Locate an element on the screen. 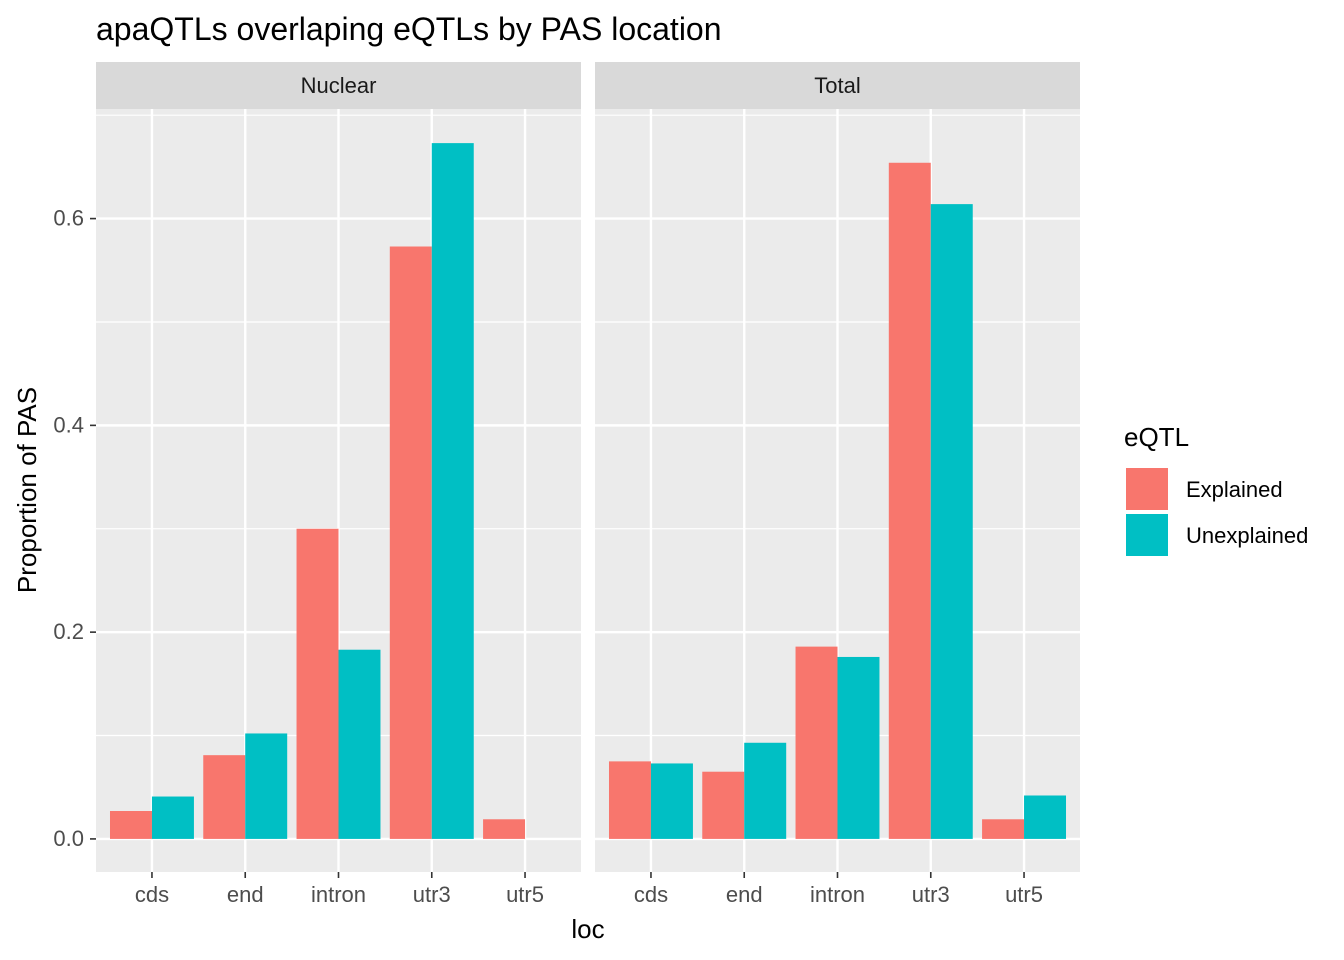 This screenshot has width=1344, height=960. bar-nuclear-intron-unexplained is located at coordinates (359, 744).